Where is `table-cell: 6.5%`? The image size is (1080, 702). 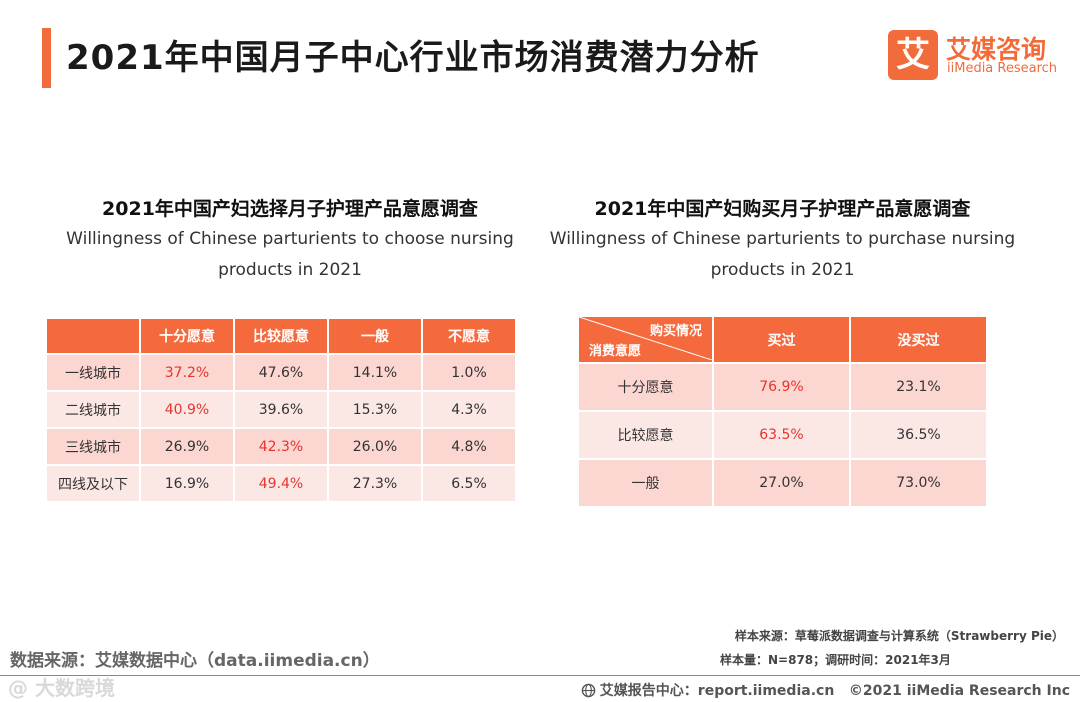 table-cell: 6.5% is located at coordinates (469, 483).